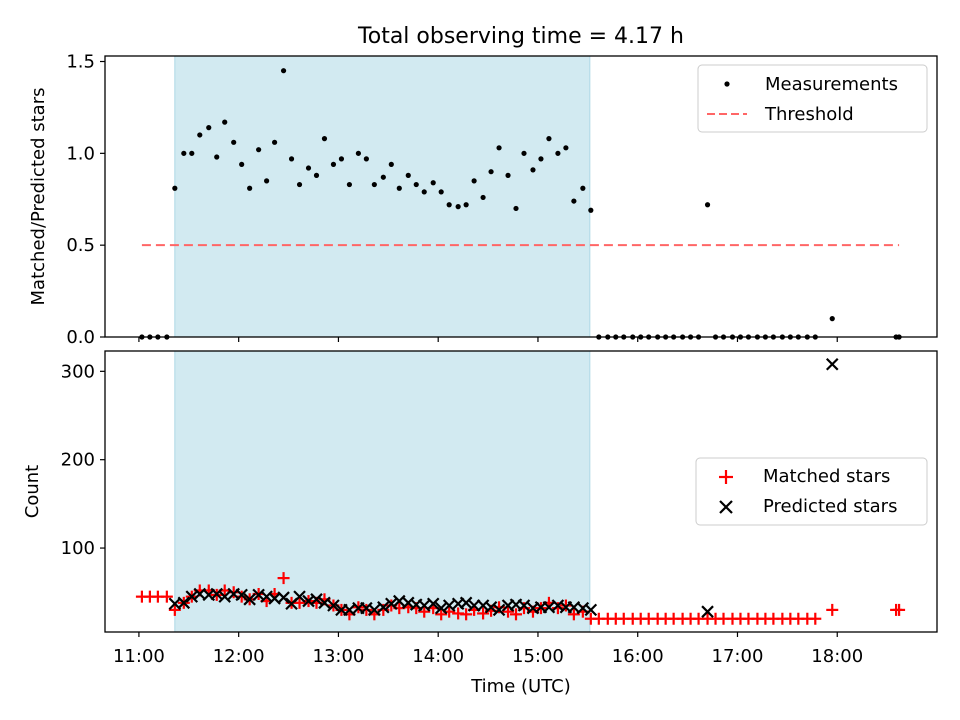  I want to click on top-y-tick-label: 1.0, so click(80, 153).